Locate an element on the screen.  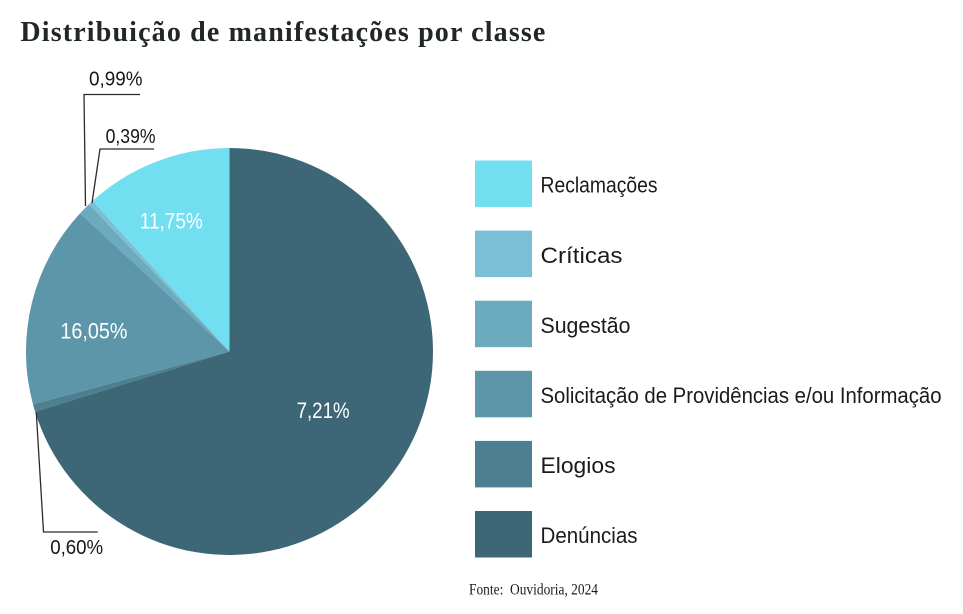
svg-text: 7,21% is located at coordinates (323, 410).